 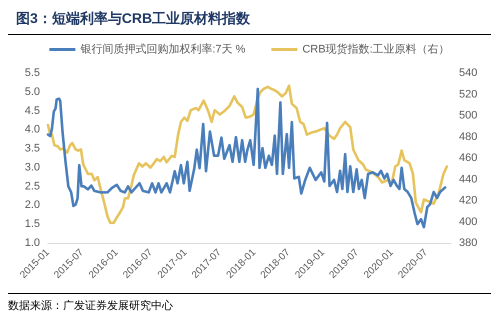 I want to click on y2-tick-label: 440, so click(x=468, y=179).